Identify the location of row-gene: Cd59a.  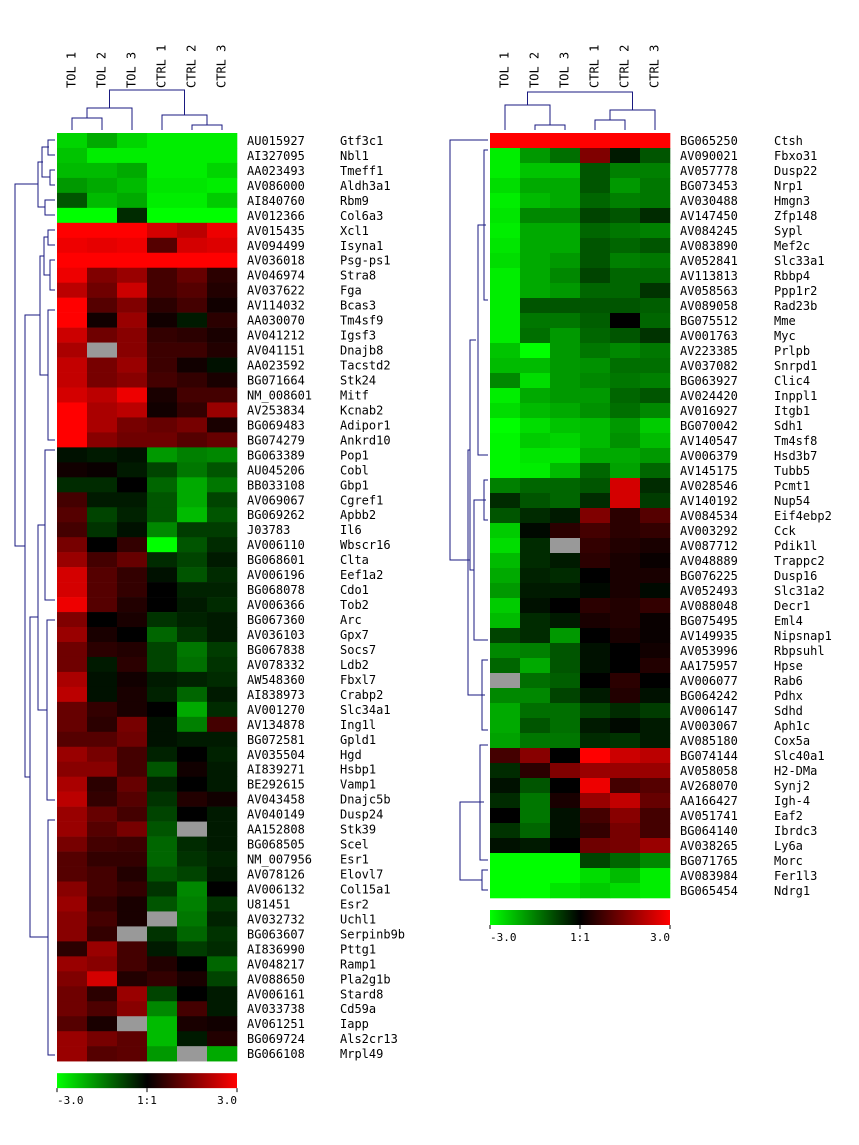
(358, 1009).